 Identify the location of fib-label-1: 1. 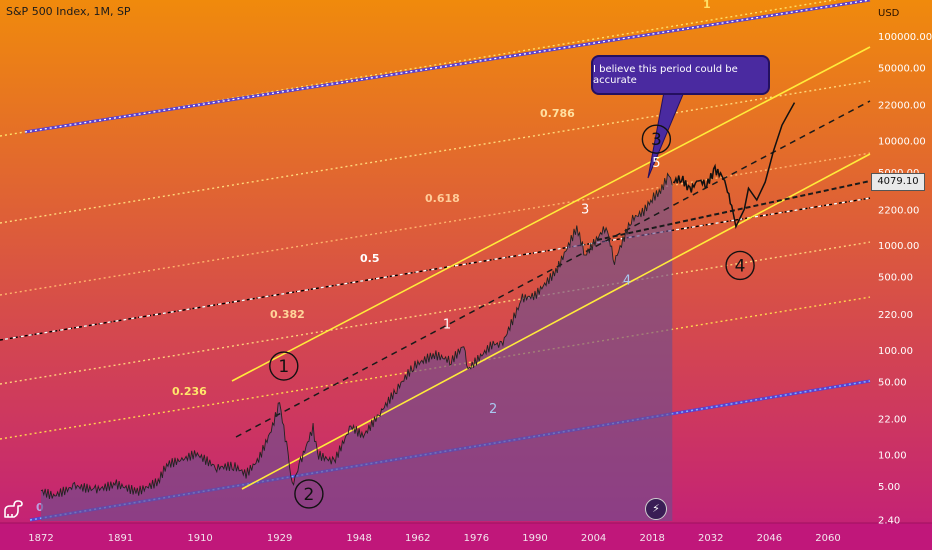
(707, 5).